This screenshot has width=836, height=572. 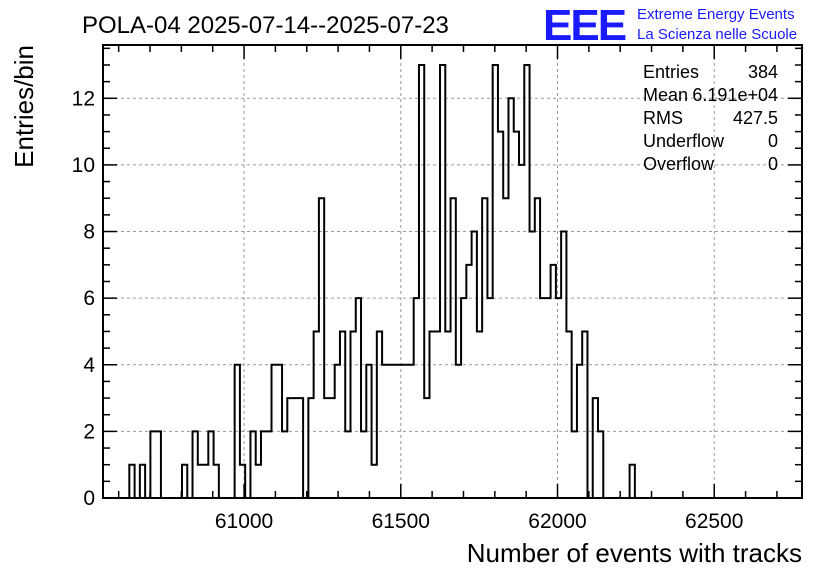 What do you see at coordinates (679, 164) in the screenshot?
I see `stats-overflow-label: Overflow` at bounding box center [679, 164].